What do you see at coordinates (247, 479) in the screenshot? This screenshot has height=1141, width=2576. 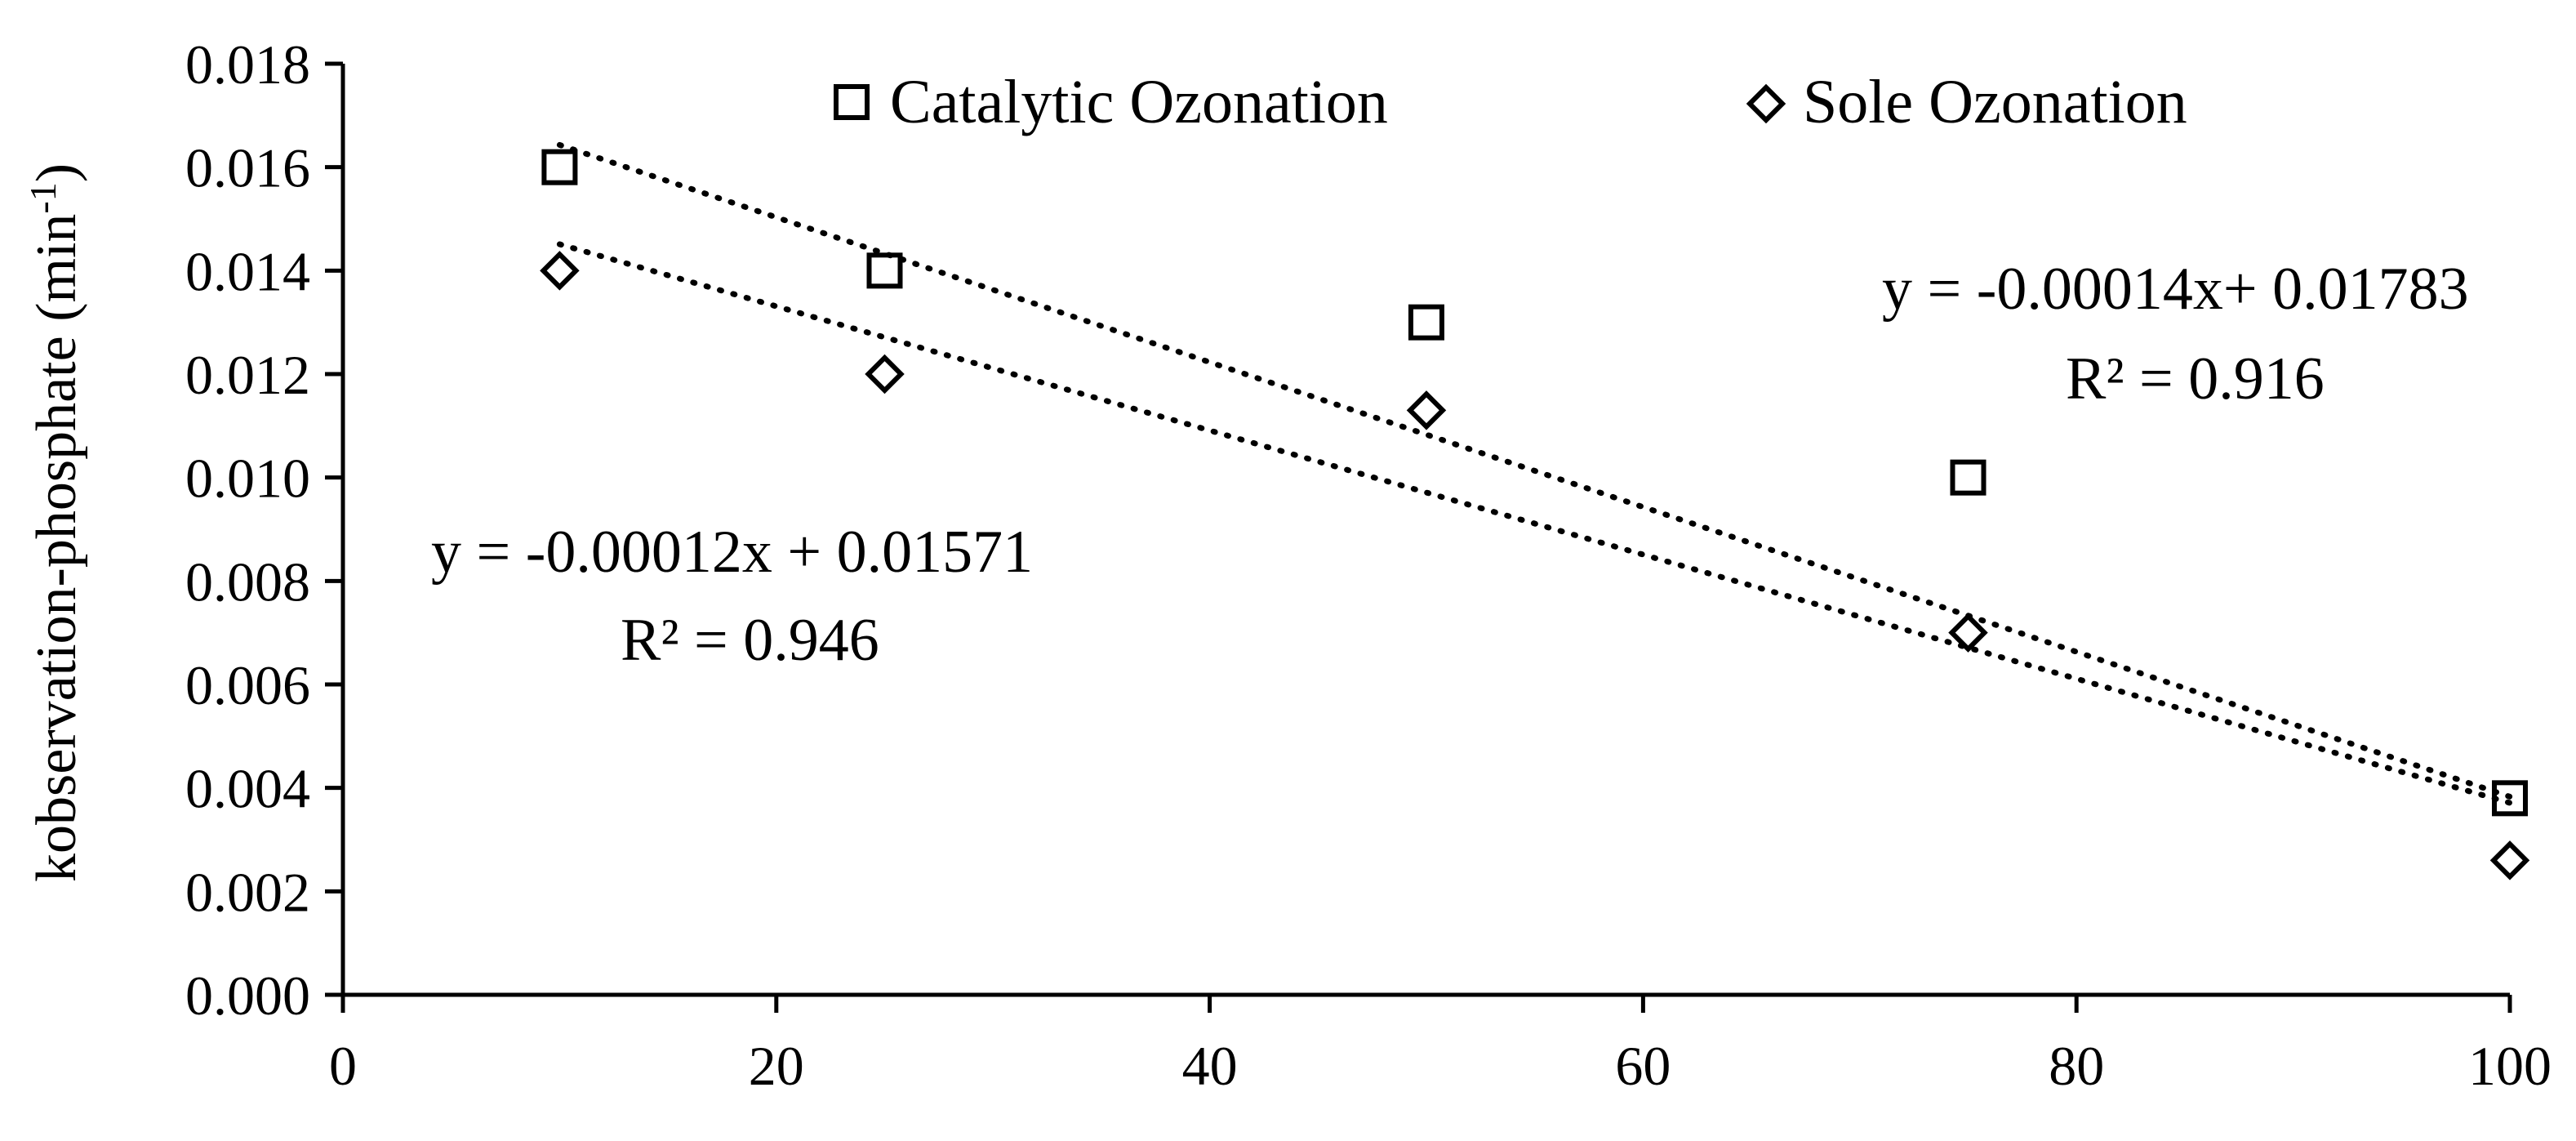 I see `y-tick-label: 0.010` at bounding box center [247, 479].